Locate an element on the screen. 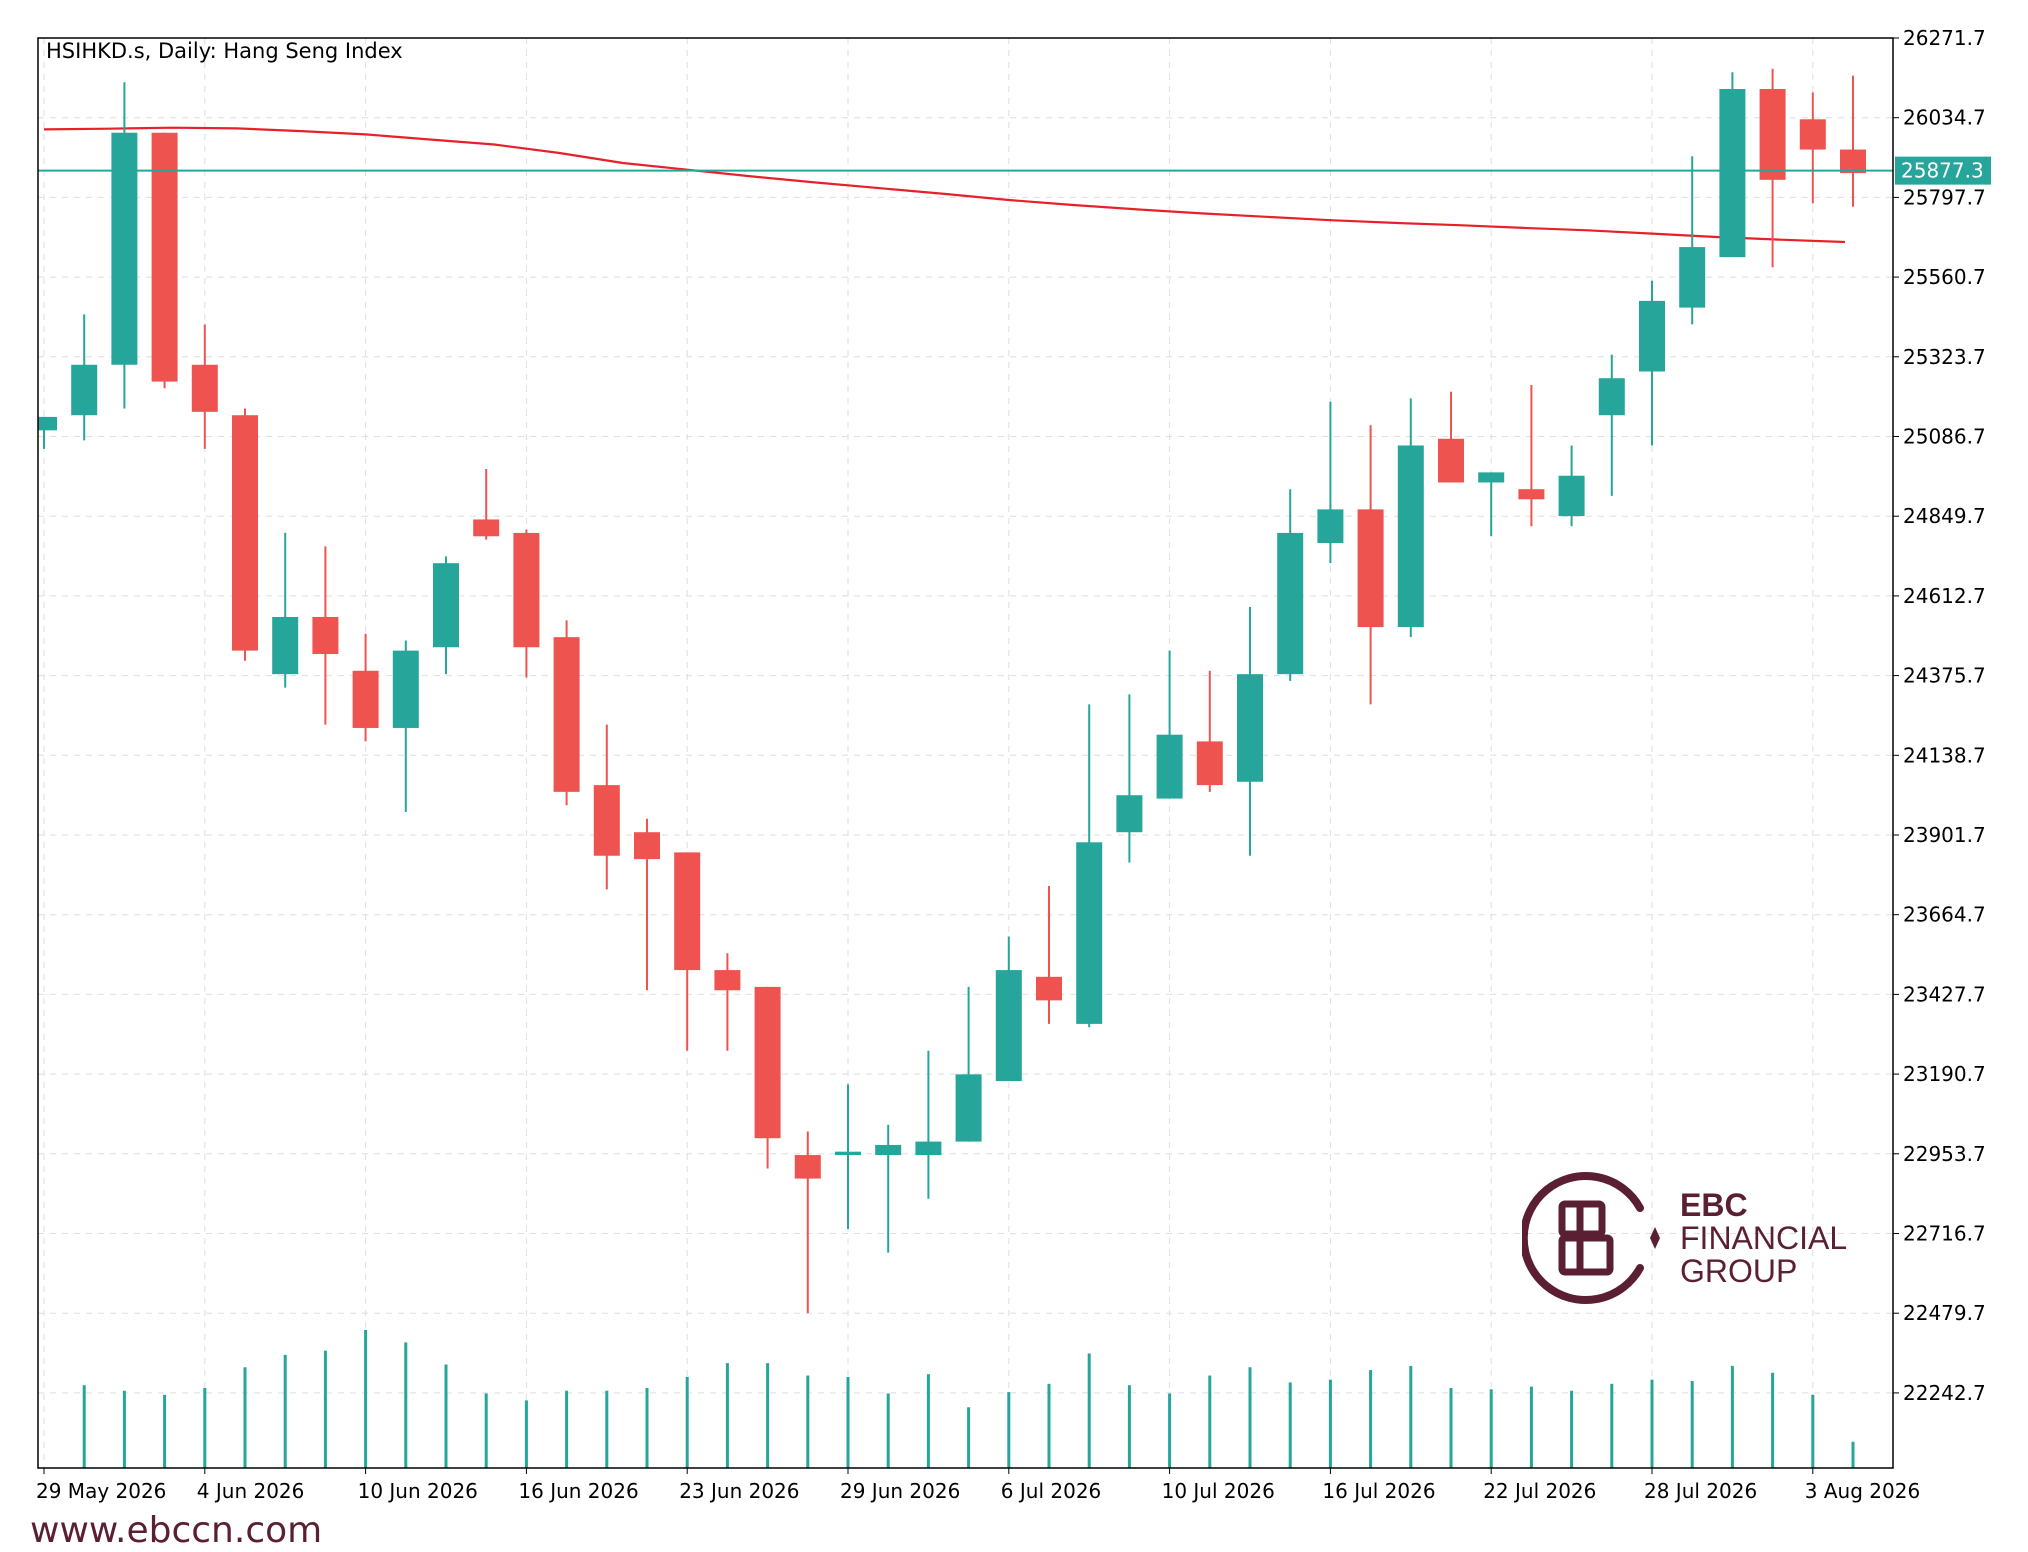 The height and width of the screenshot is (1552, 2028). x-tick-label: 22 Jul 2026 is located at coordinates (1539, 1491).